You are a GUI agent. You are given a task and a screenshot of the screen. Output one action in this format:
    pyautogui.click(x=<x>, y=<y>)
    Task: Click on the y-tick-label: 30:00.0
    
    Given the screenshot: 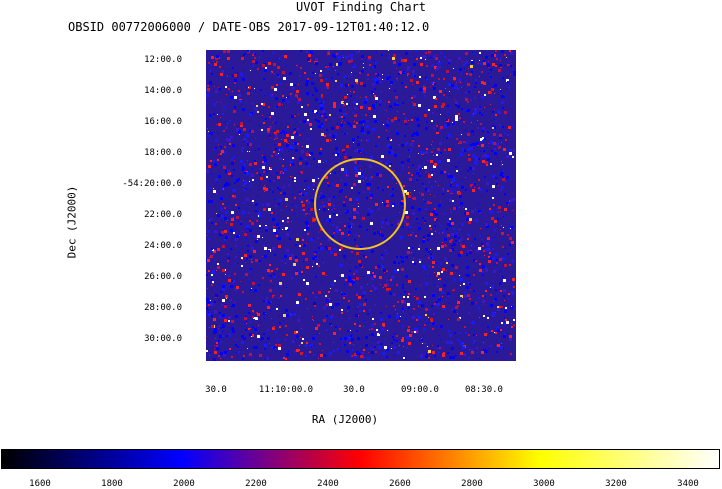 What is the action you would take?
    pyautogui.click(x=163, y=339)
    